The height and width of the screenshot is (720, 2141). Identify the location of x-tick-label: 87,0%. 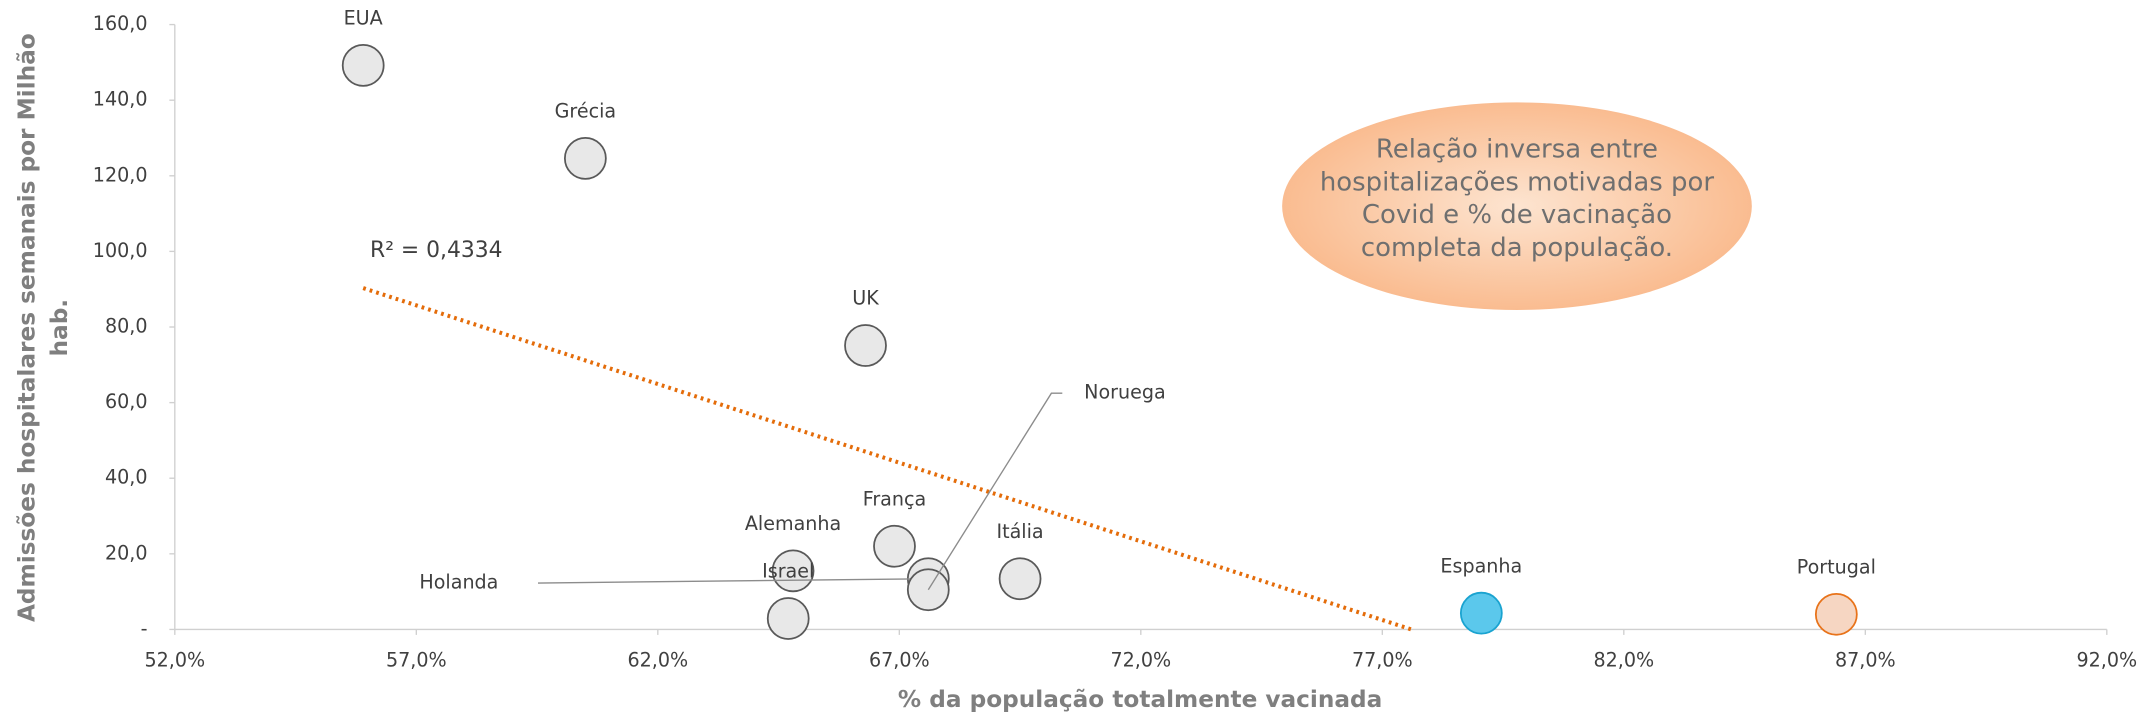
(1865, 659).